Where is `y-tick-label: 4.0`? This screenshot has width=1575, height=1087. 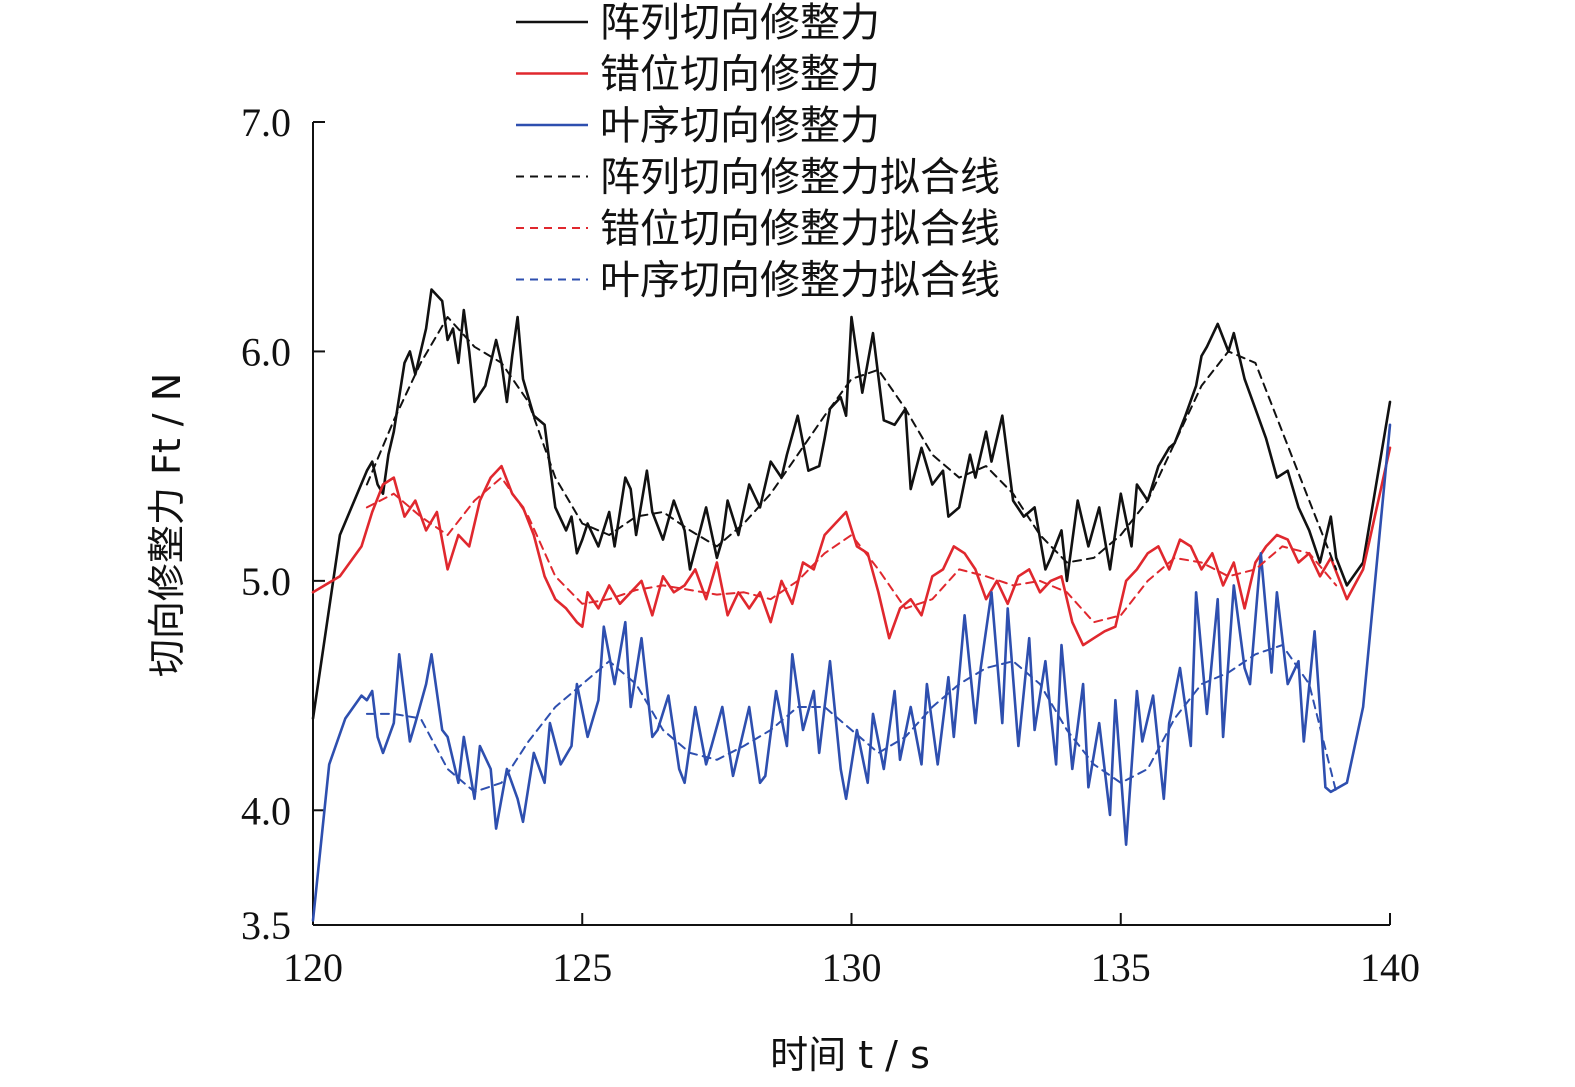
y-tick-label: 4.0 is located at coordinates (266, 810).